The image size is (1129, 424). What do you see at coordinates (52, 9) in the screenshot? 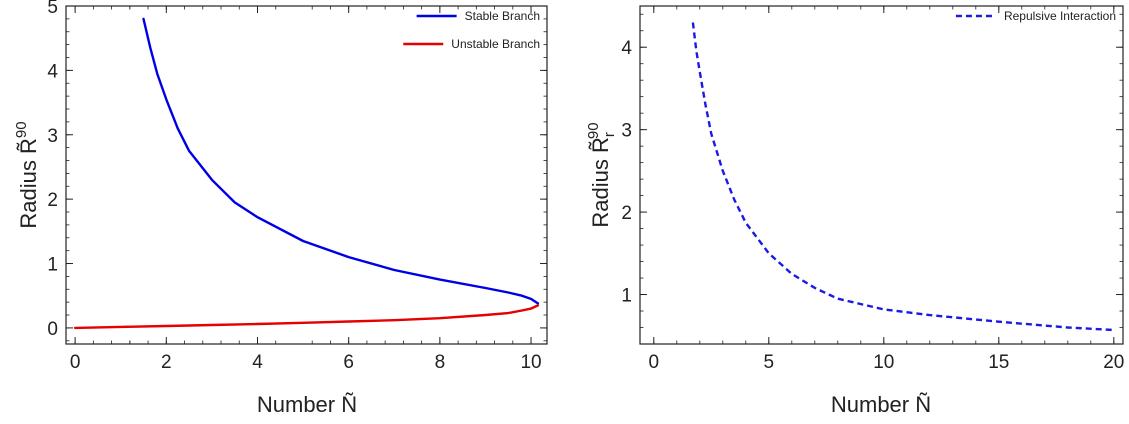
I see `y-tick-label: 5` at bounding box center [52, 9].